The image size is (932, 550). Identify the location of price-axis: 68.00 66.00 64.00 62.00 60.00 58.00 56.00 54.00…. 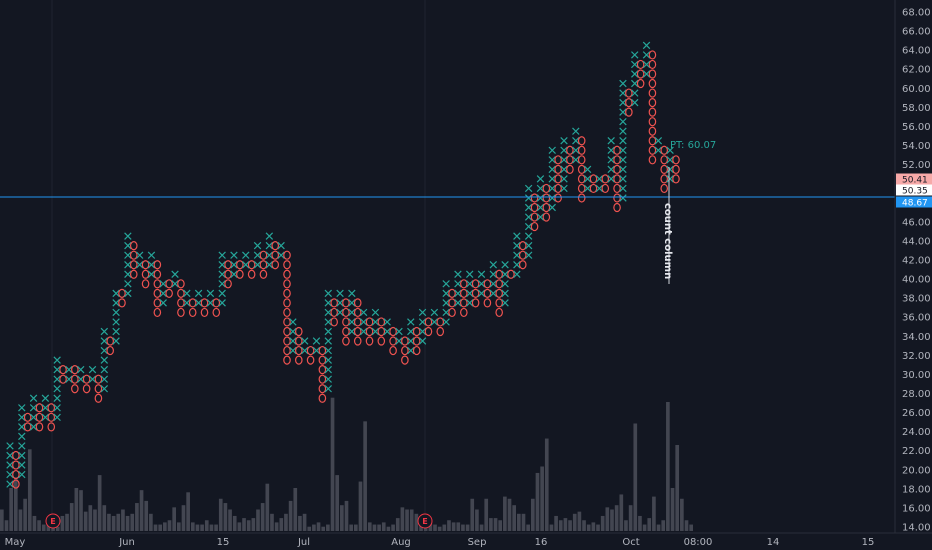
(916, 271).